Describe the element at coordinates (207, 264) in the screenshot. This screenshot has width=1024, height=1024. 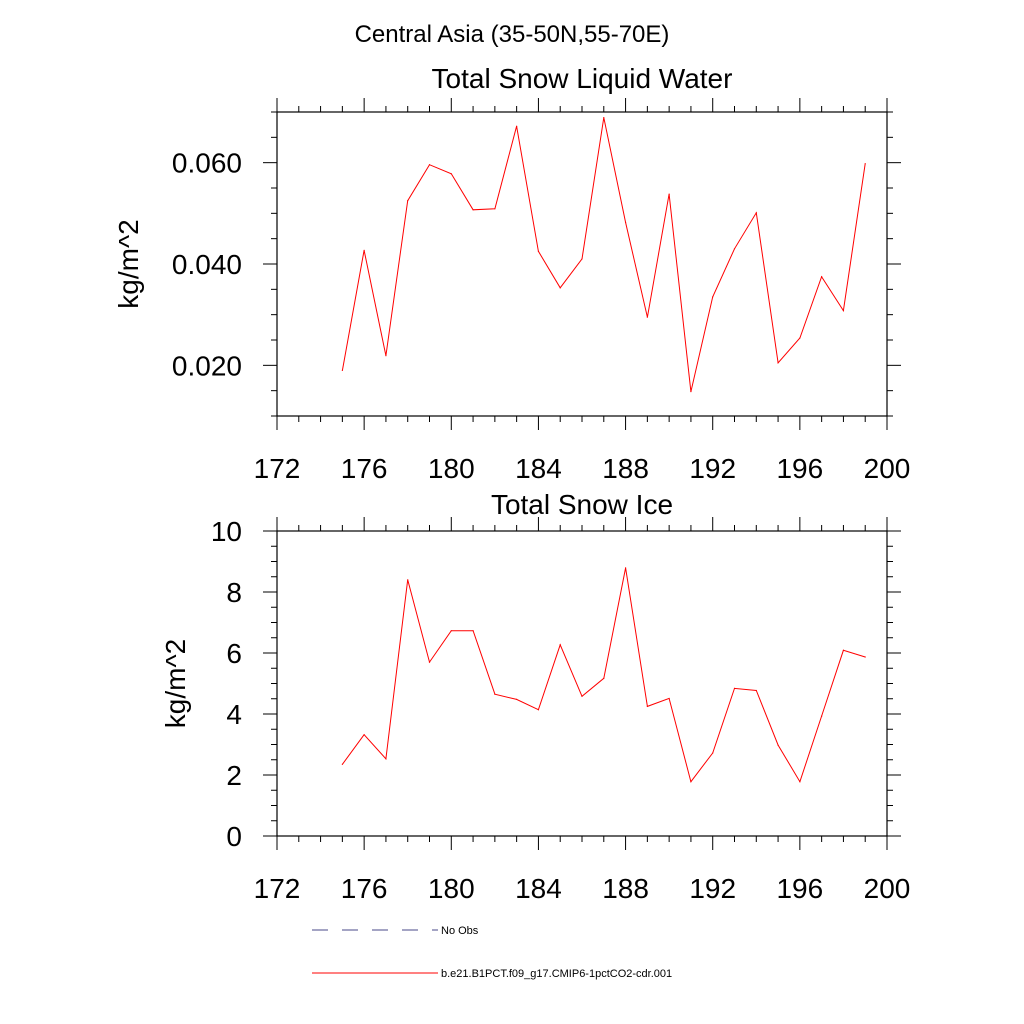
I see `y-tick-label: 0.040` at that location.